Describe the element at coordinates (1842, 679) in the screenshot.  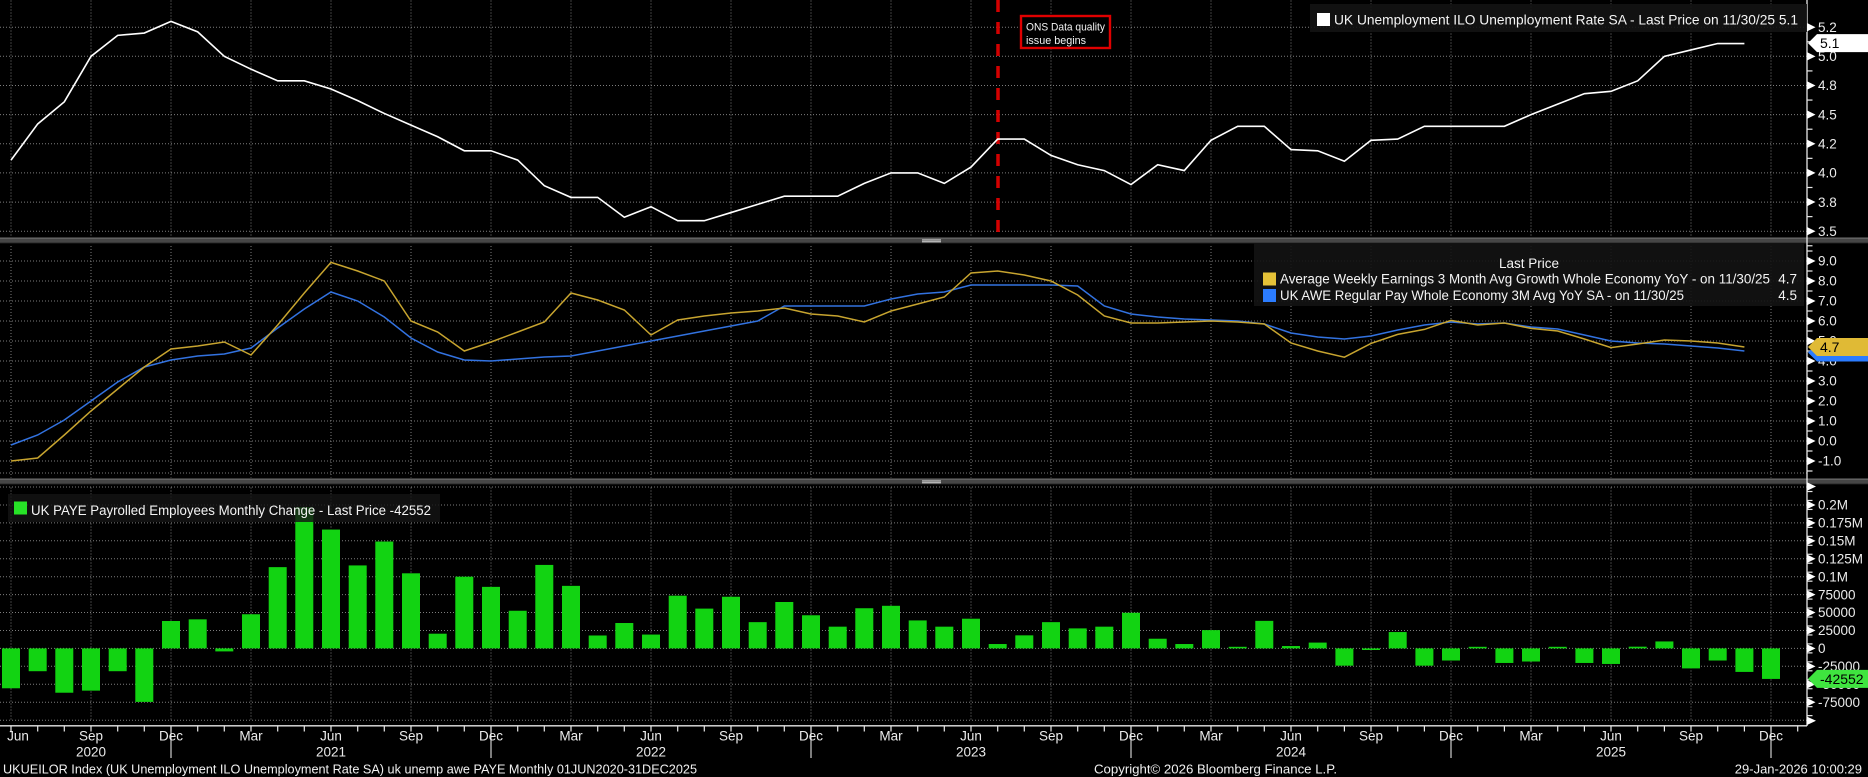
I see `svg-text: -42552` at that location.